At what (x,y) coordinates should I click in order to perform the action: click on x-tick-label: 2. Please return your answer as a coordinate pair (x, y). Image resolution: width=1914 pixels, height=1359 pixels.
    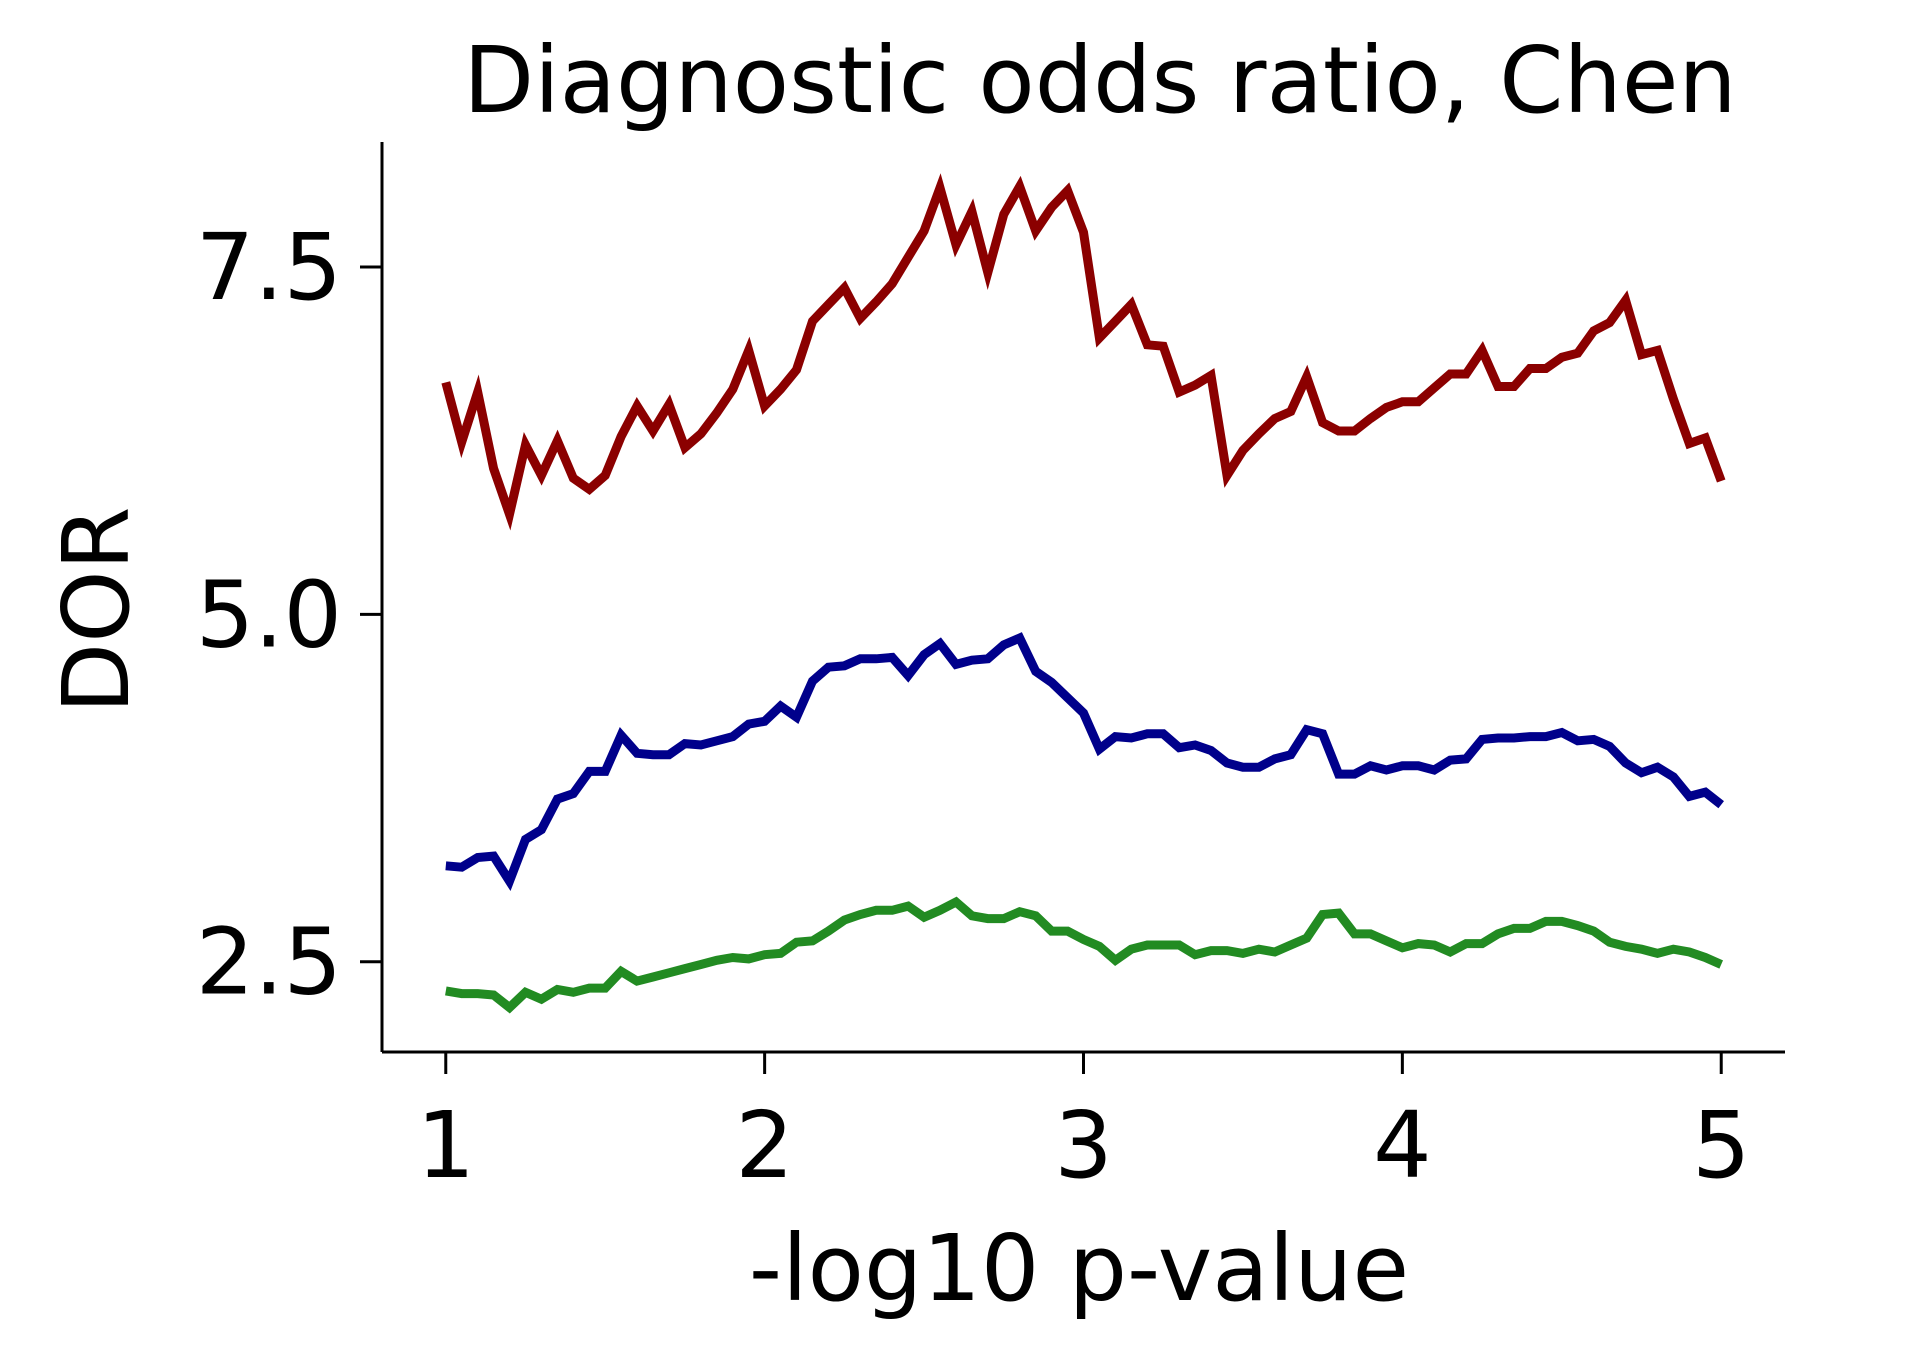
    Looking at the image, I should click on (764, 1145).